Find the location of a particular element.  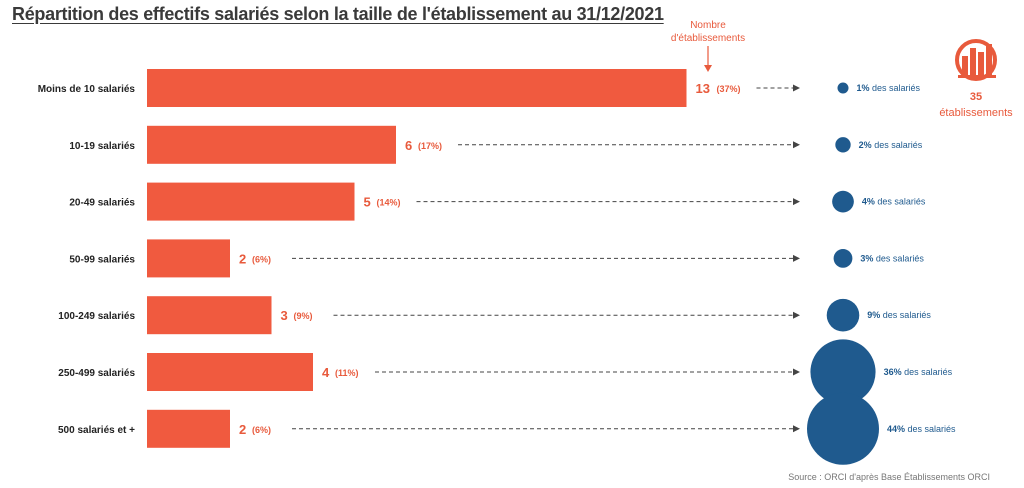

employee-share-label: 44% des salariés is located at coordinates (921, 429).